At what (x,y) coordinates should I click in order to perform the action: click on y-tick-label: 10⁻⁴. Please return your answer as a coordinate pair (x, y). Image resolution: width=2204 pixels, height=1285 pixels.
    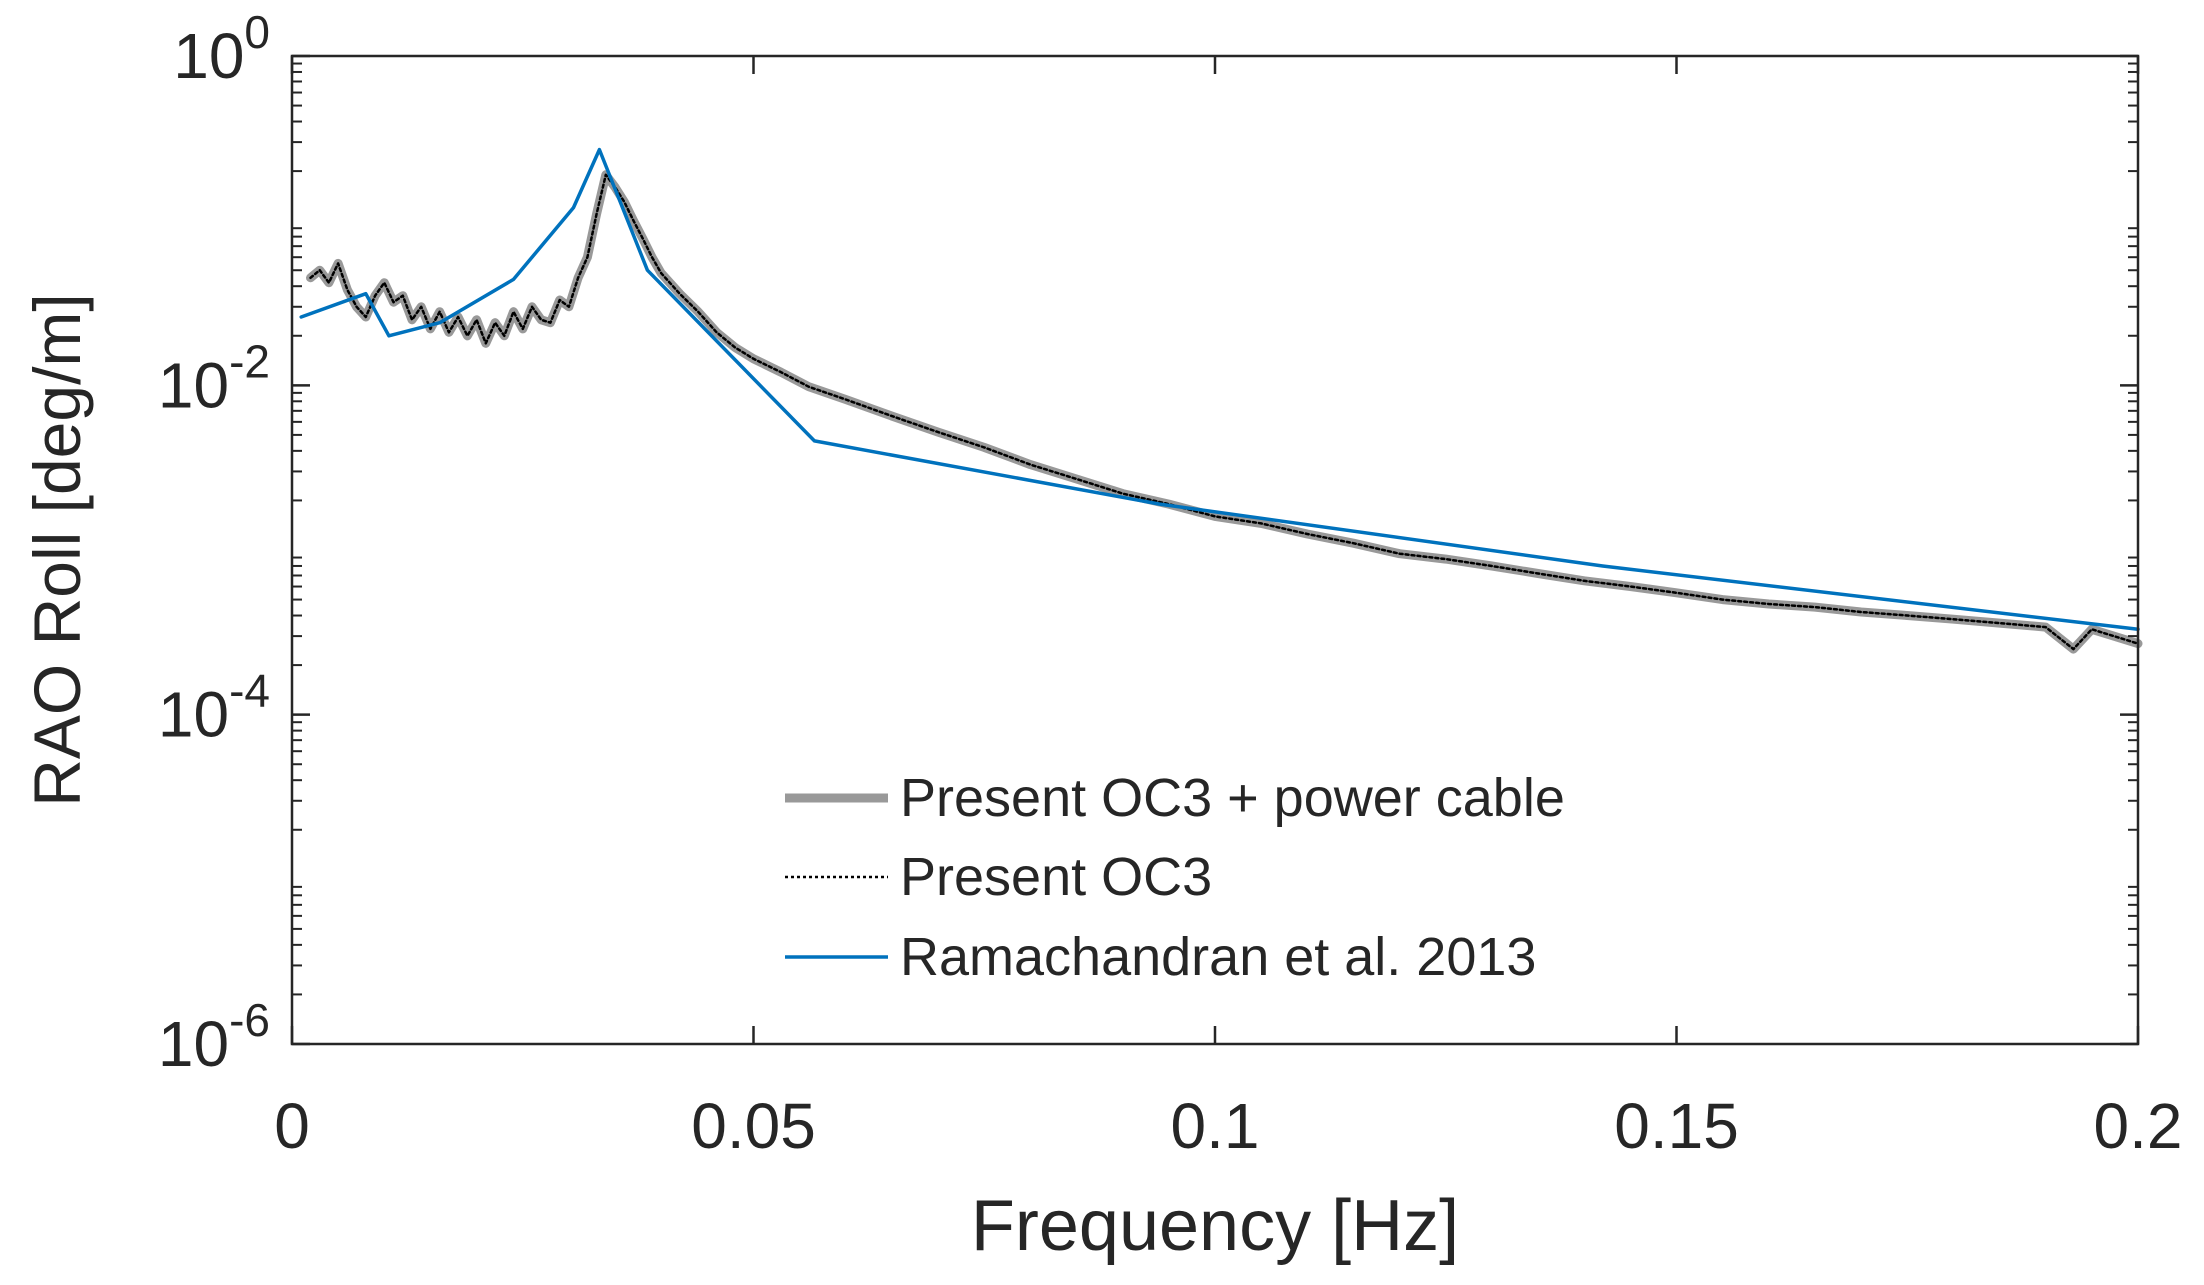
    Looking at the image, I should click on (214, 708).